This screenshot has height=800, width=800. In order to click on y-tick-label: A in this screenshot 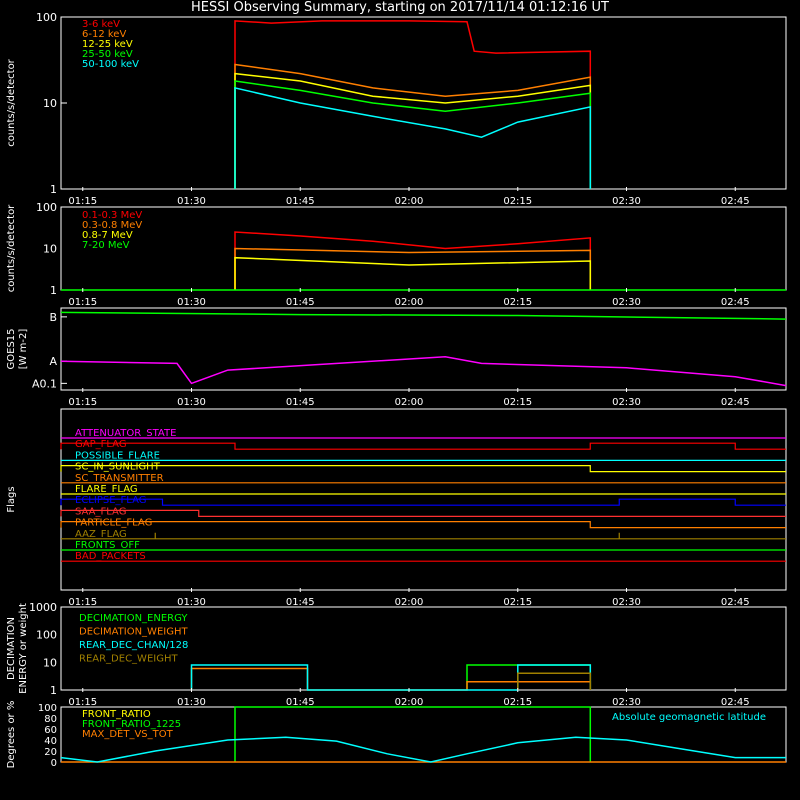, I will do `click(53, 361)`.